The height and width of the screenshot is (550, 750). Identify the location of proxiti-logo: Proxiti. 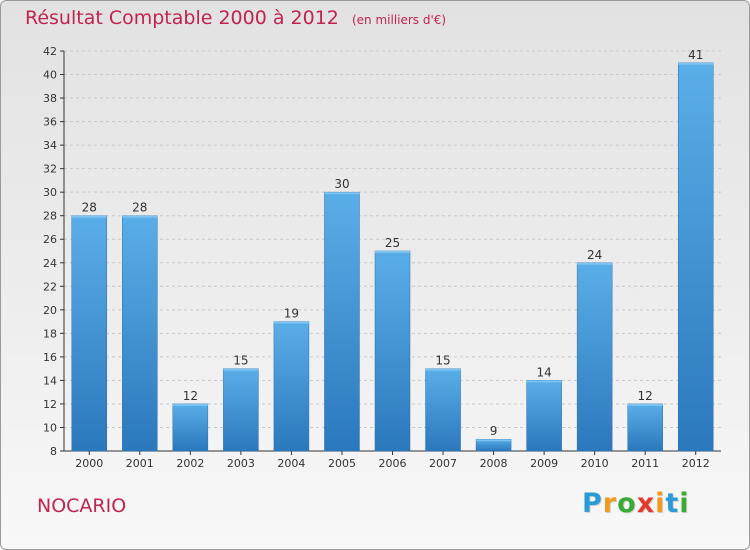
(636, 503).